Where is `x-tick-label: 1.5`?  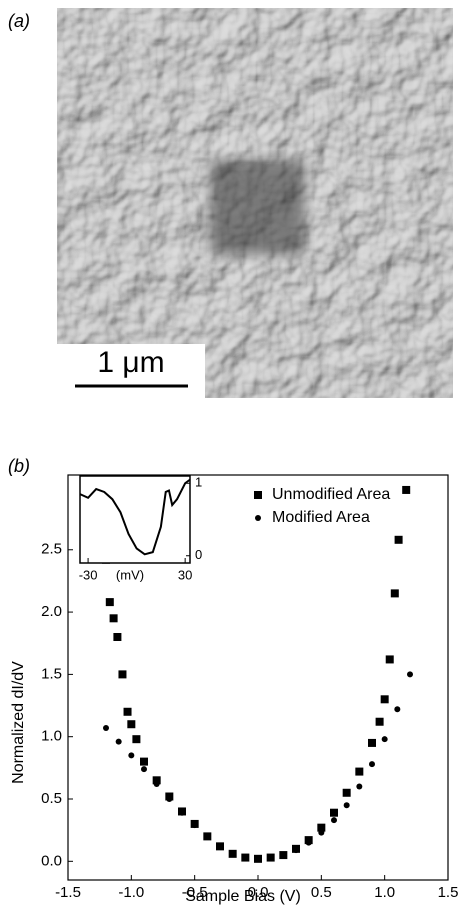
x-tick-label: 1.5 is located at coordinates (448, 892).